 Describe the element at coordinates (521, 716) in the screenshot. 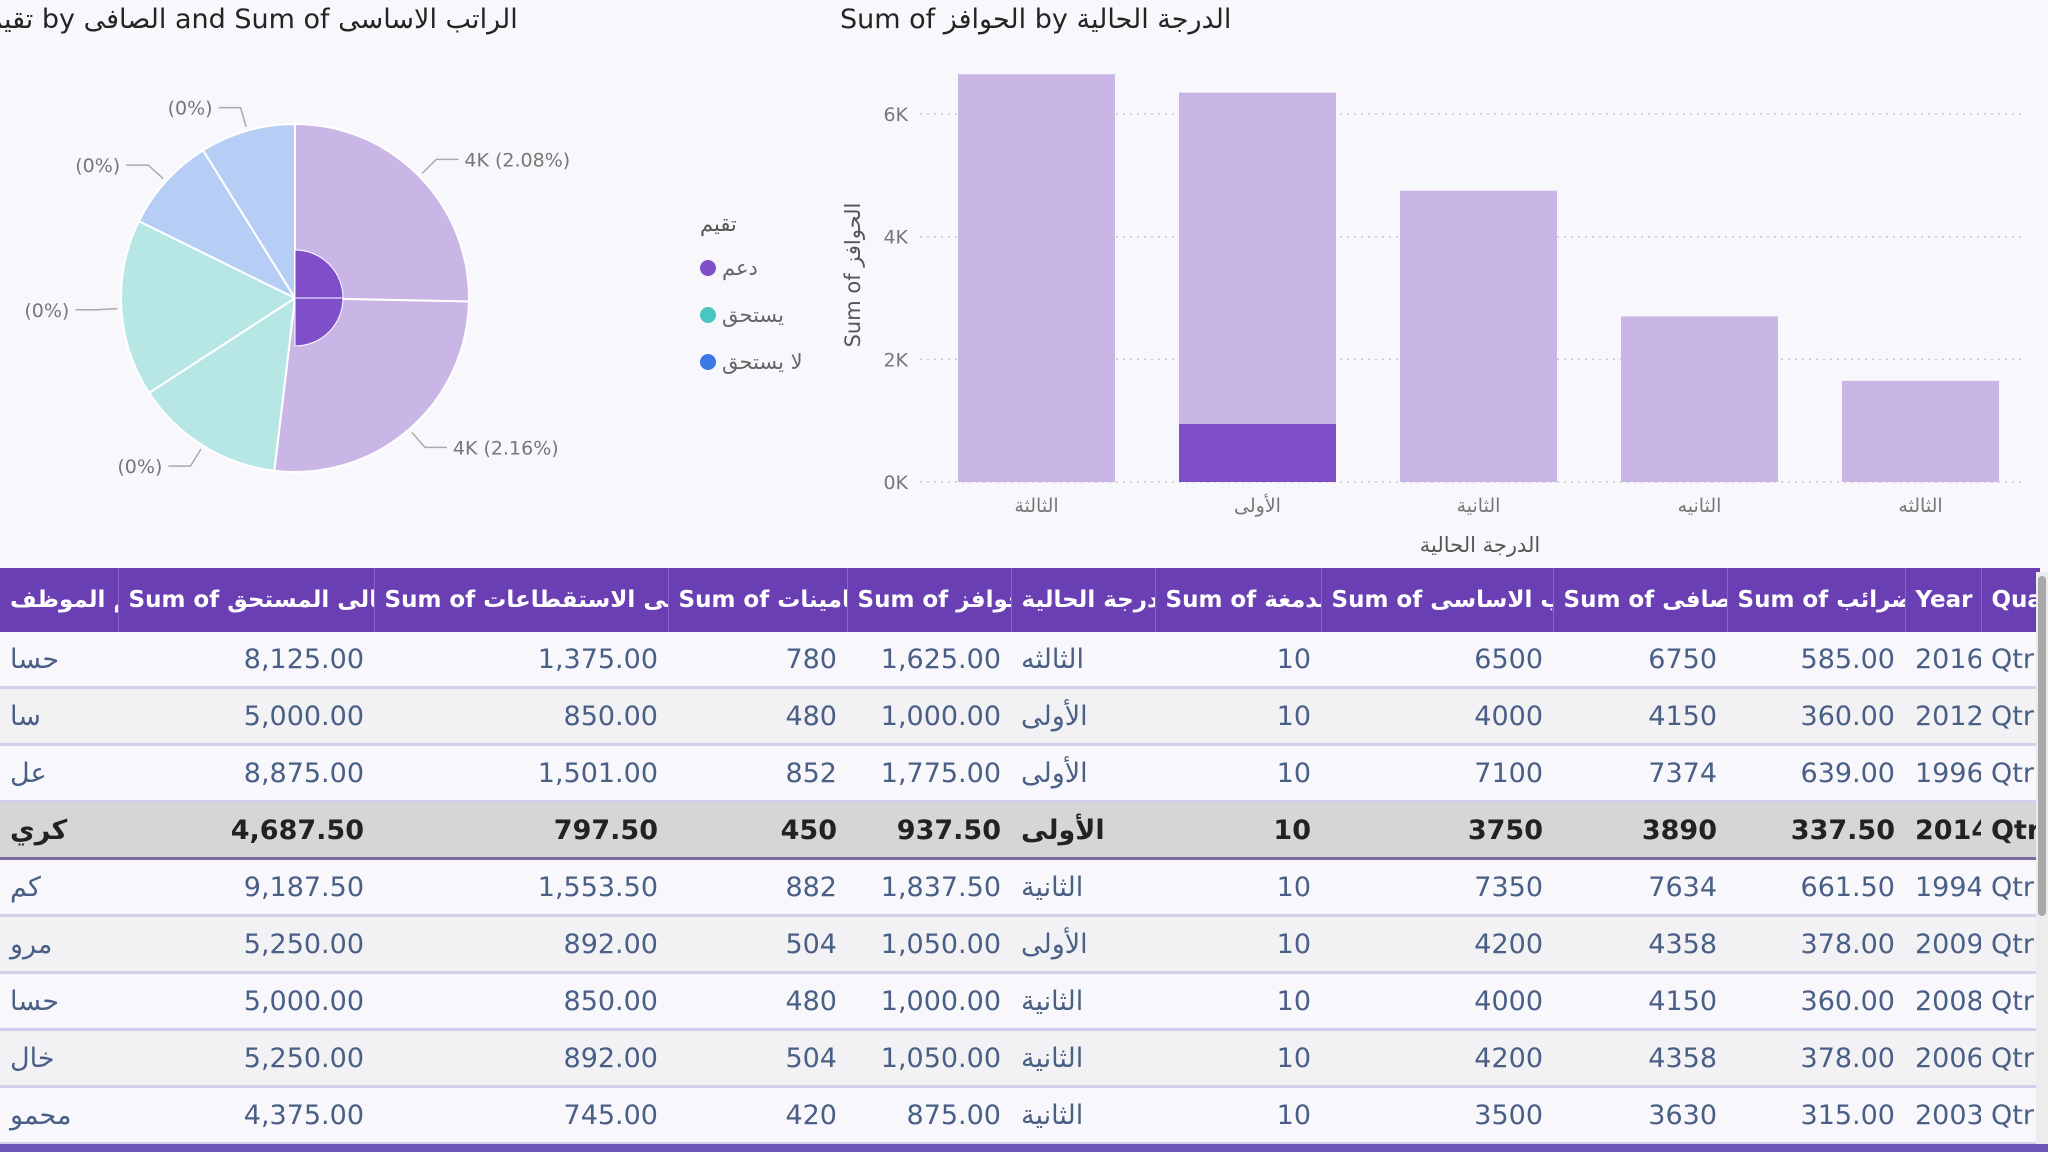

I see `table-cell: 850.00` at that location.